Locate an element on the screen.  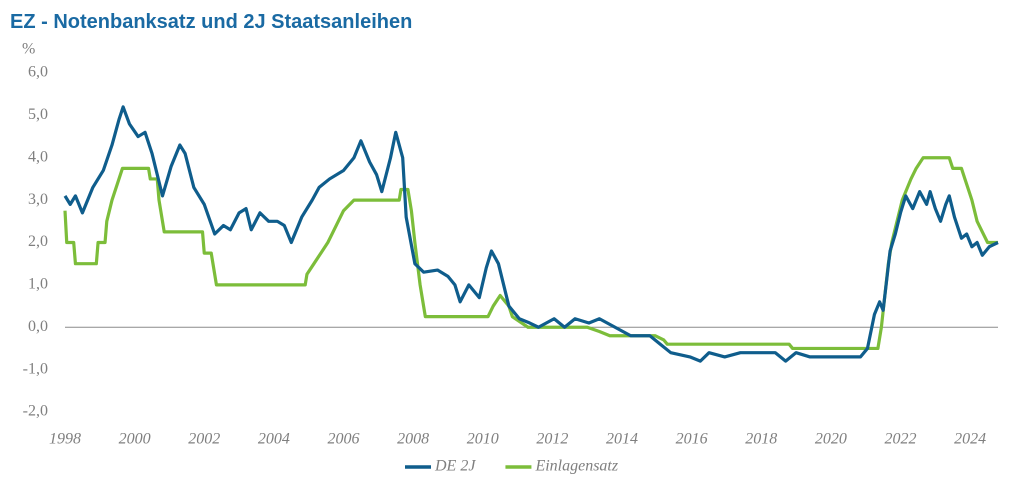
x-tick-label: 2006 is located at coordinates (344, 439).